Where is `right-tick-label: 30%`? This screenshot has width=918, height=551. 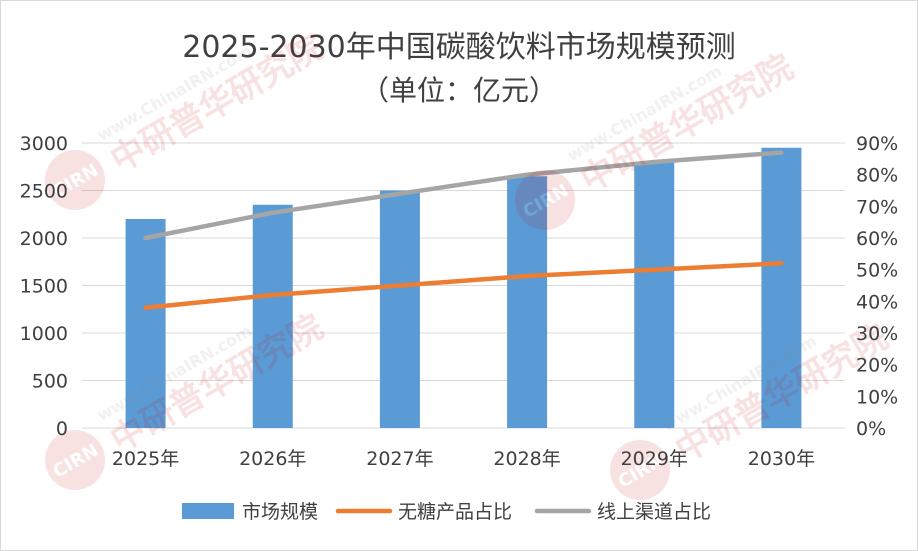
right-tick-label: 30% is located at coordinates (877, 334).